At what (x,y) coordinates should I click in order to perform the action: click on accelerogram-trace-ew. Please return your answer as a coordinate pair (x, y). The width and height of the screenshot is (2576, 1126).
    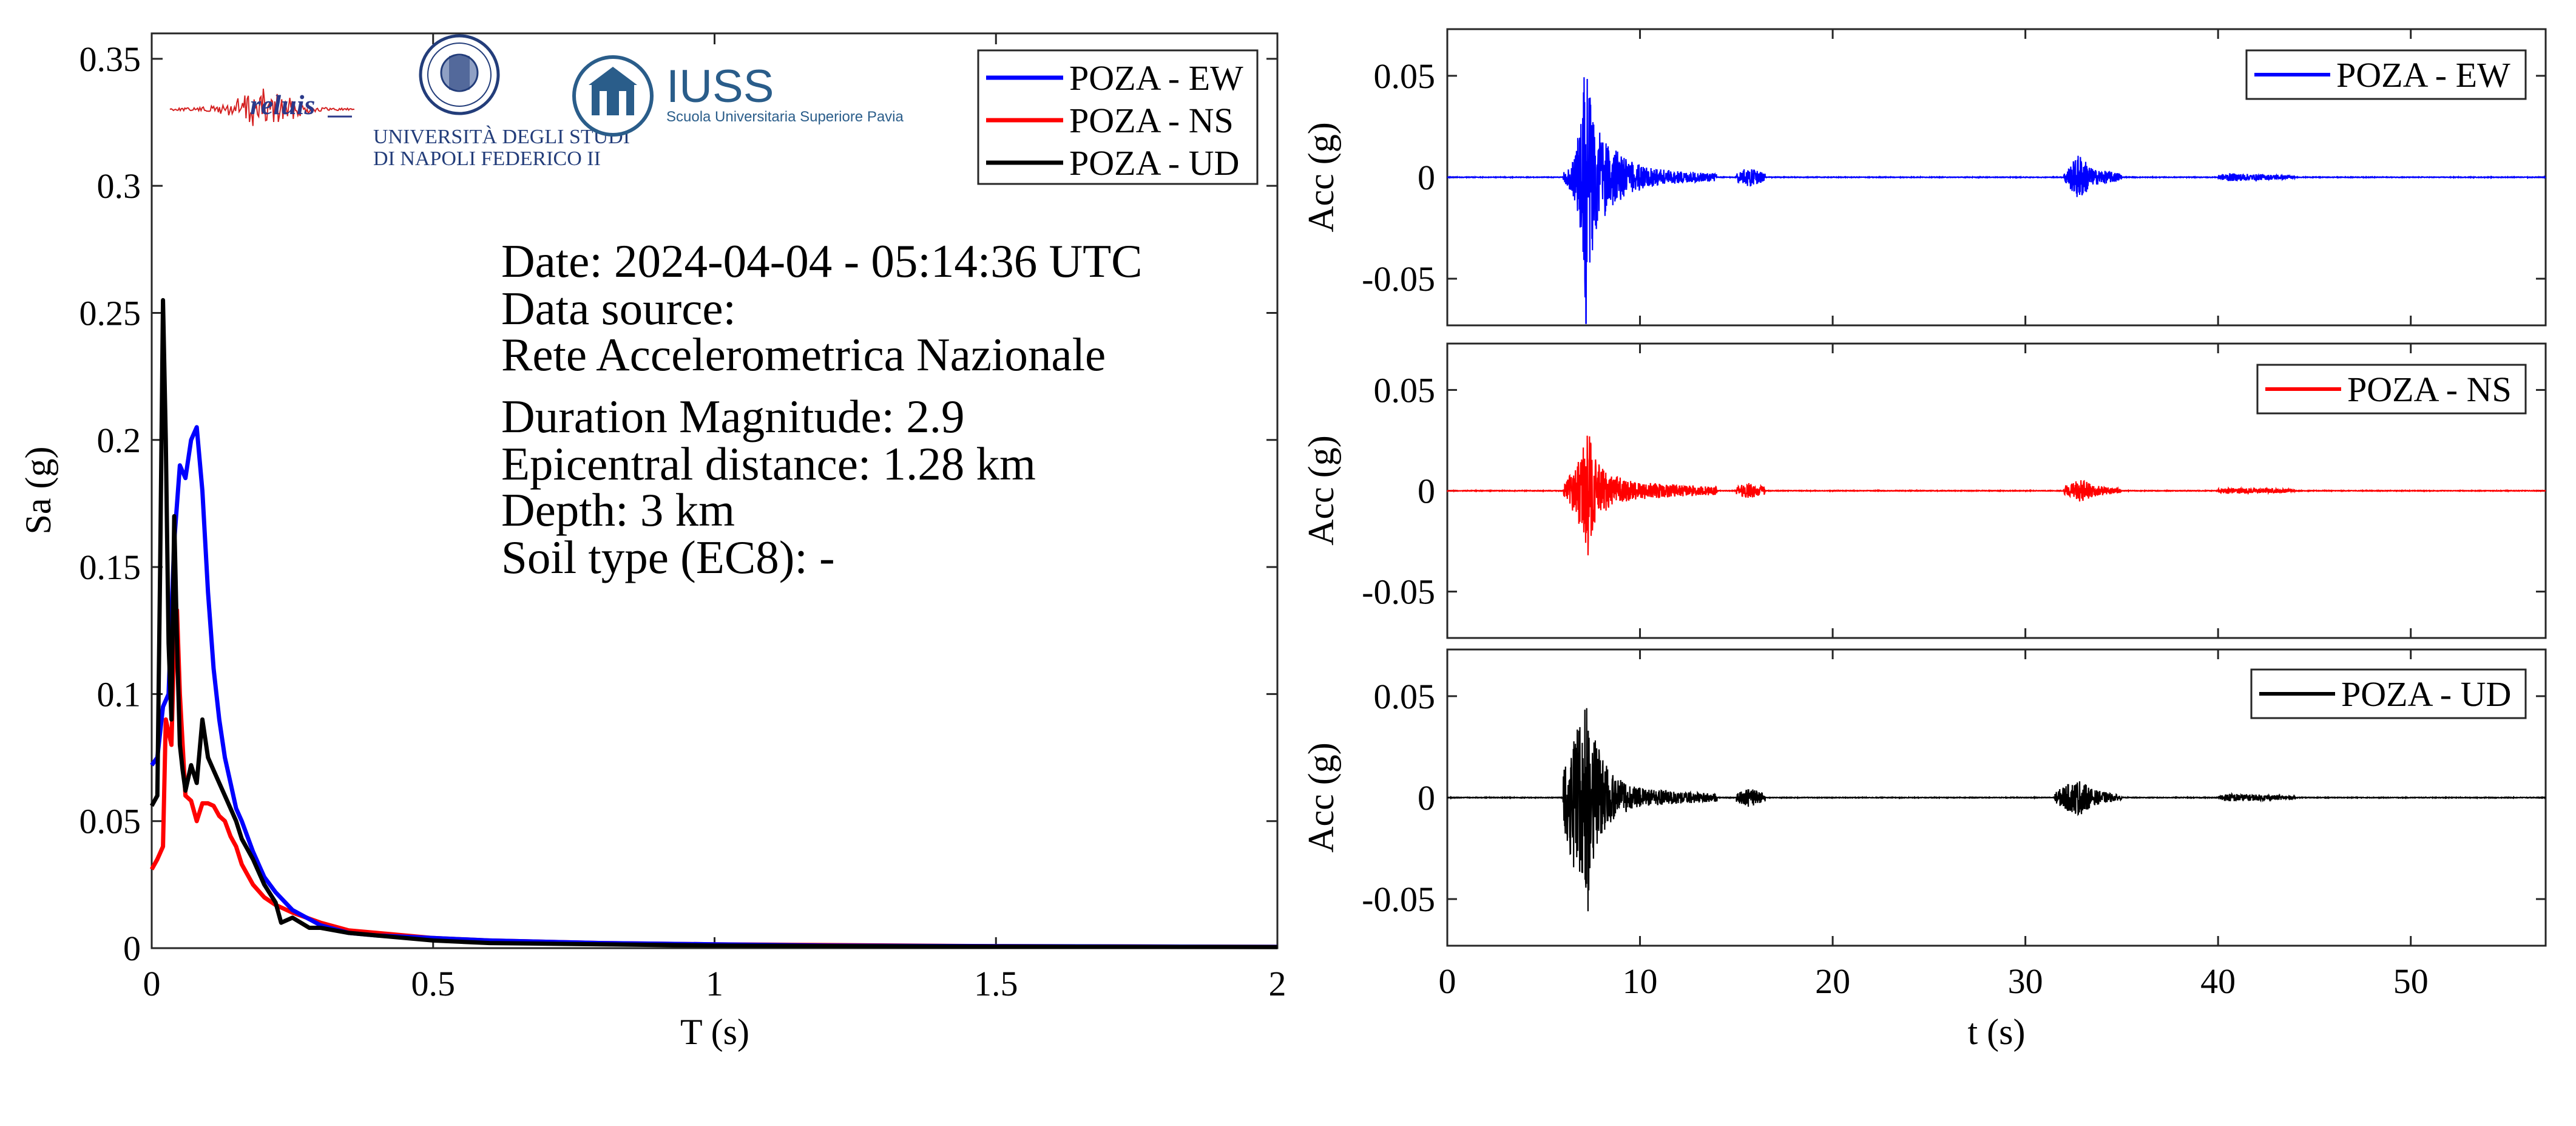
    Looking at the image, I should click on (1996, 200).